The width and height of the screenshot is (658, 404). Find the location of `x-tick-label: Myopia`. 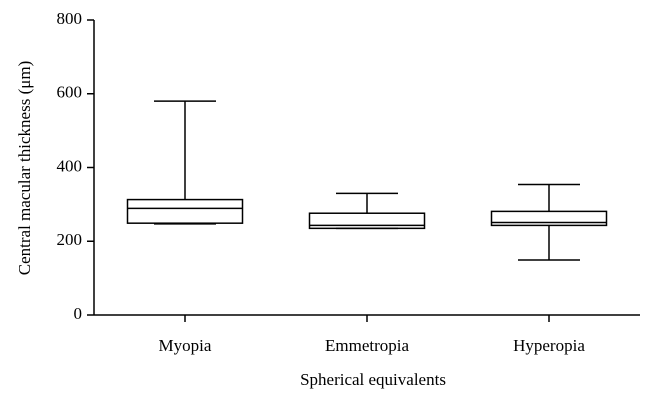

x-tick-label: Myopia is located at coordinates (185, 345).